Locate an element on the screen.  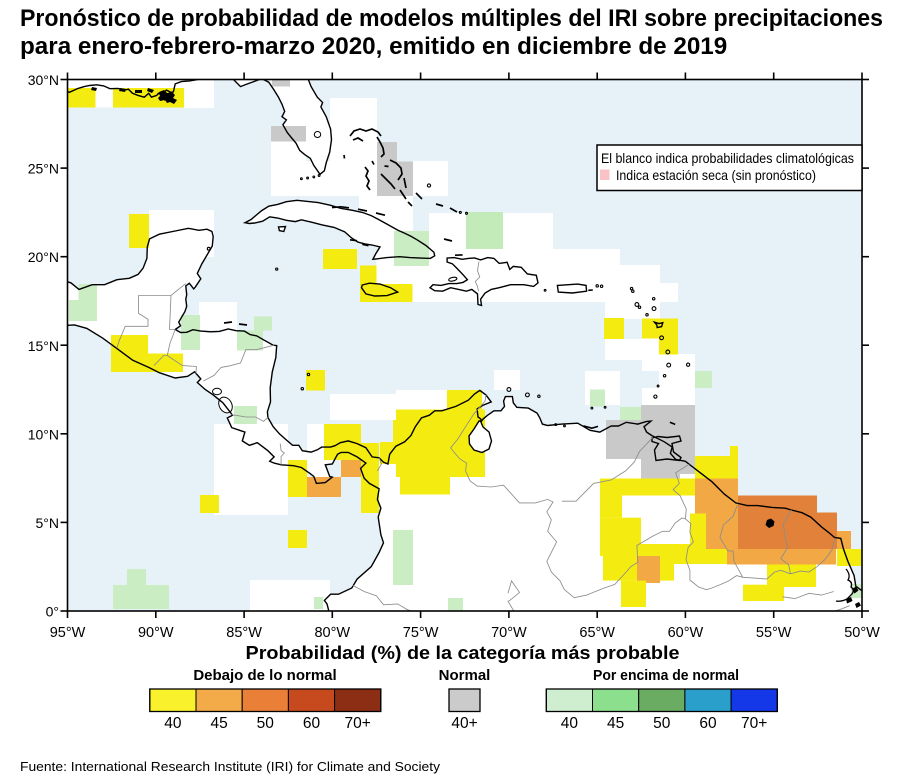
svg-text: Por encima de normal is located at coordinates (666, 675).